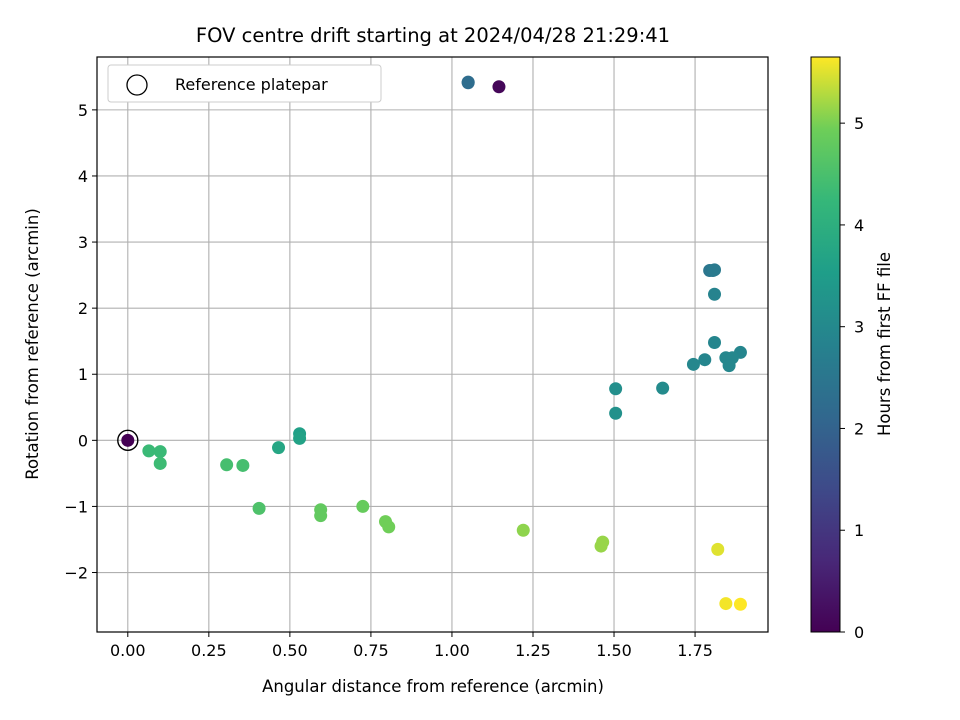 The image size is (960, 720). I want to click on colorbar-label: Hours from first FF file, so click(884, 344).